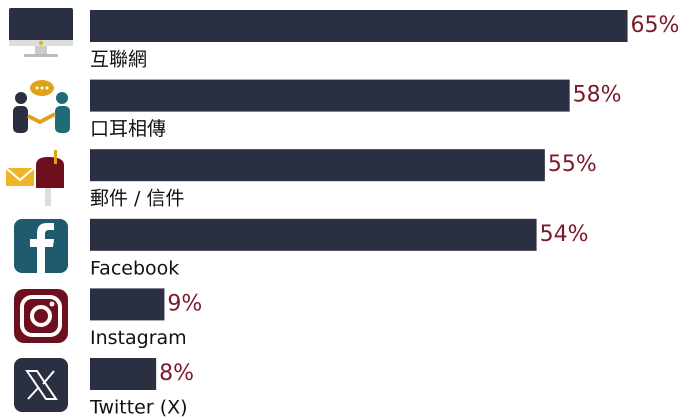  Describe the element at coordinates (128, 129) in the screenshot. I see `category-label: 口耳相傳` at that location.